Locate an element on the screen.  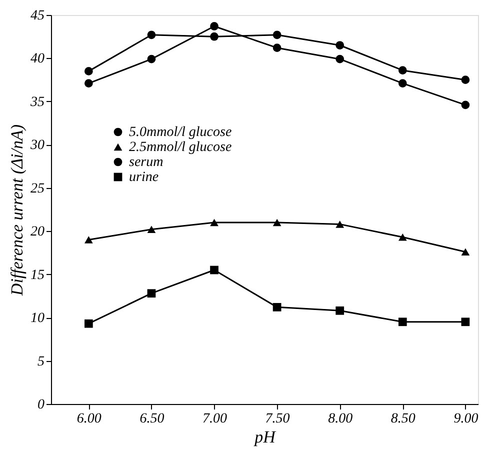
x-tick-label: 6.50 is located at coordinates (152, 419).